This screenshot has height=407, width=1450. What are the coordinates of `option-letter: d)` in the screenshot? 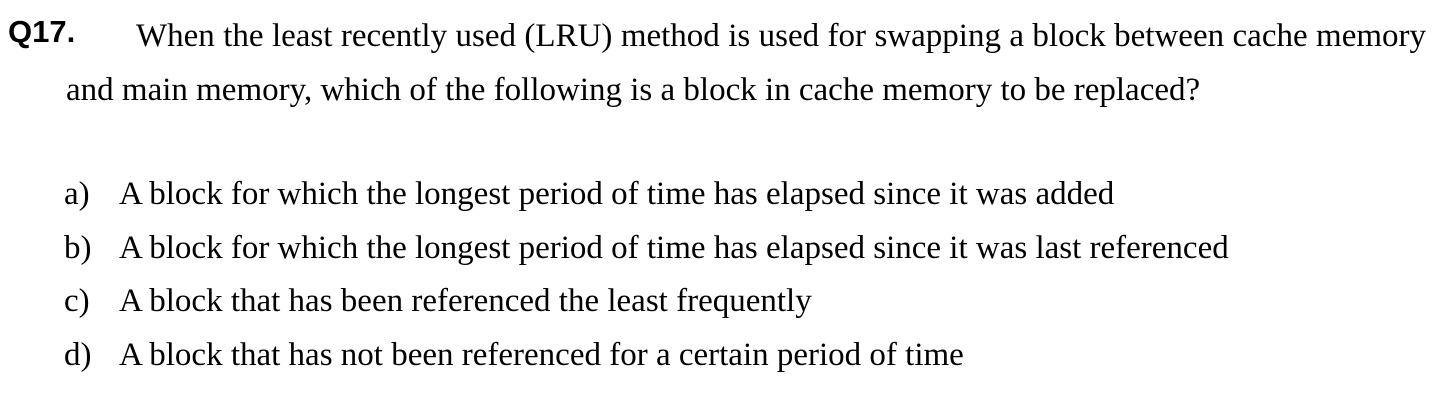 It's located at (78, 354).